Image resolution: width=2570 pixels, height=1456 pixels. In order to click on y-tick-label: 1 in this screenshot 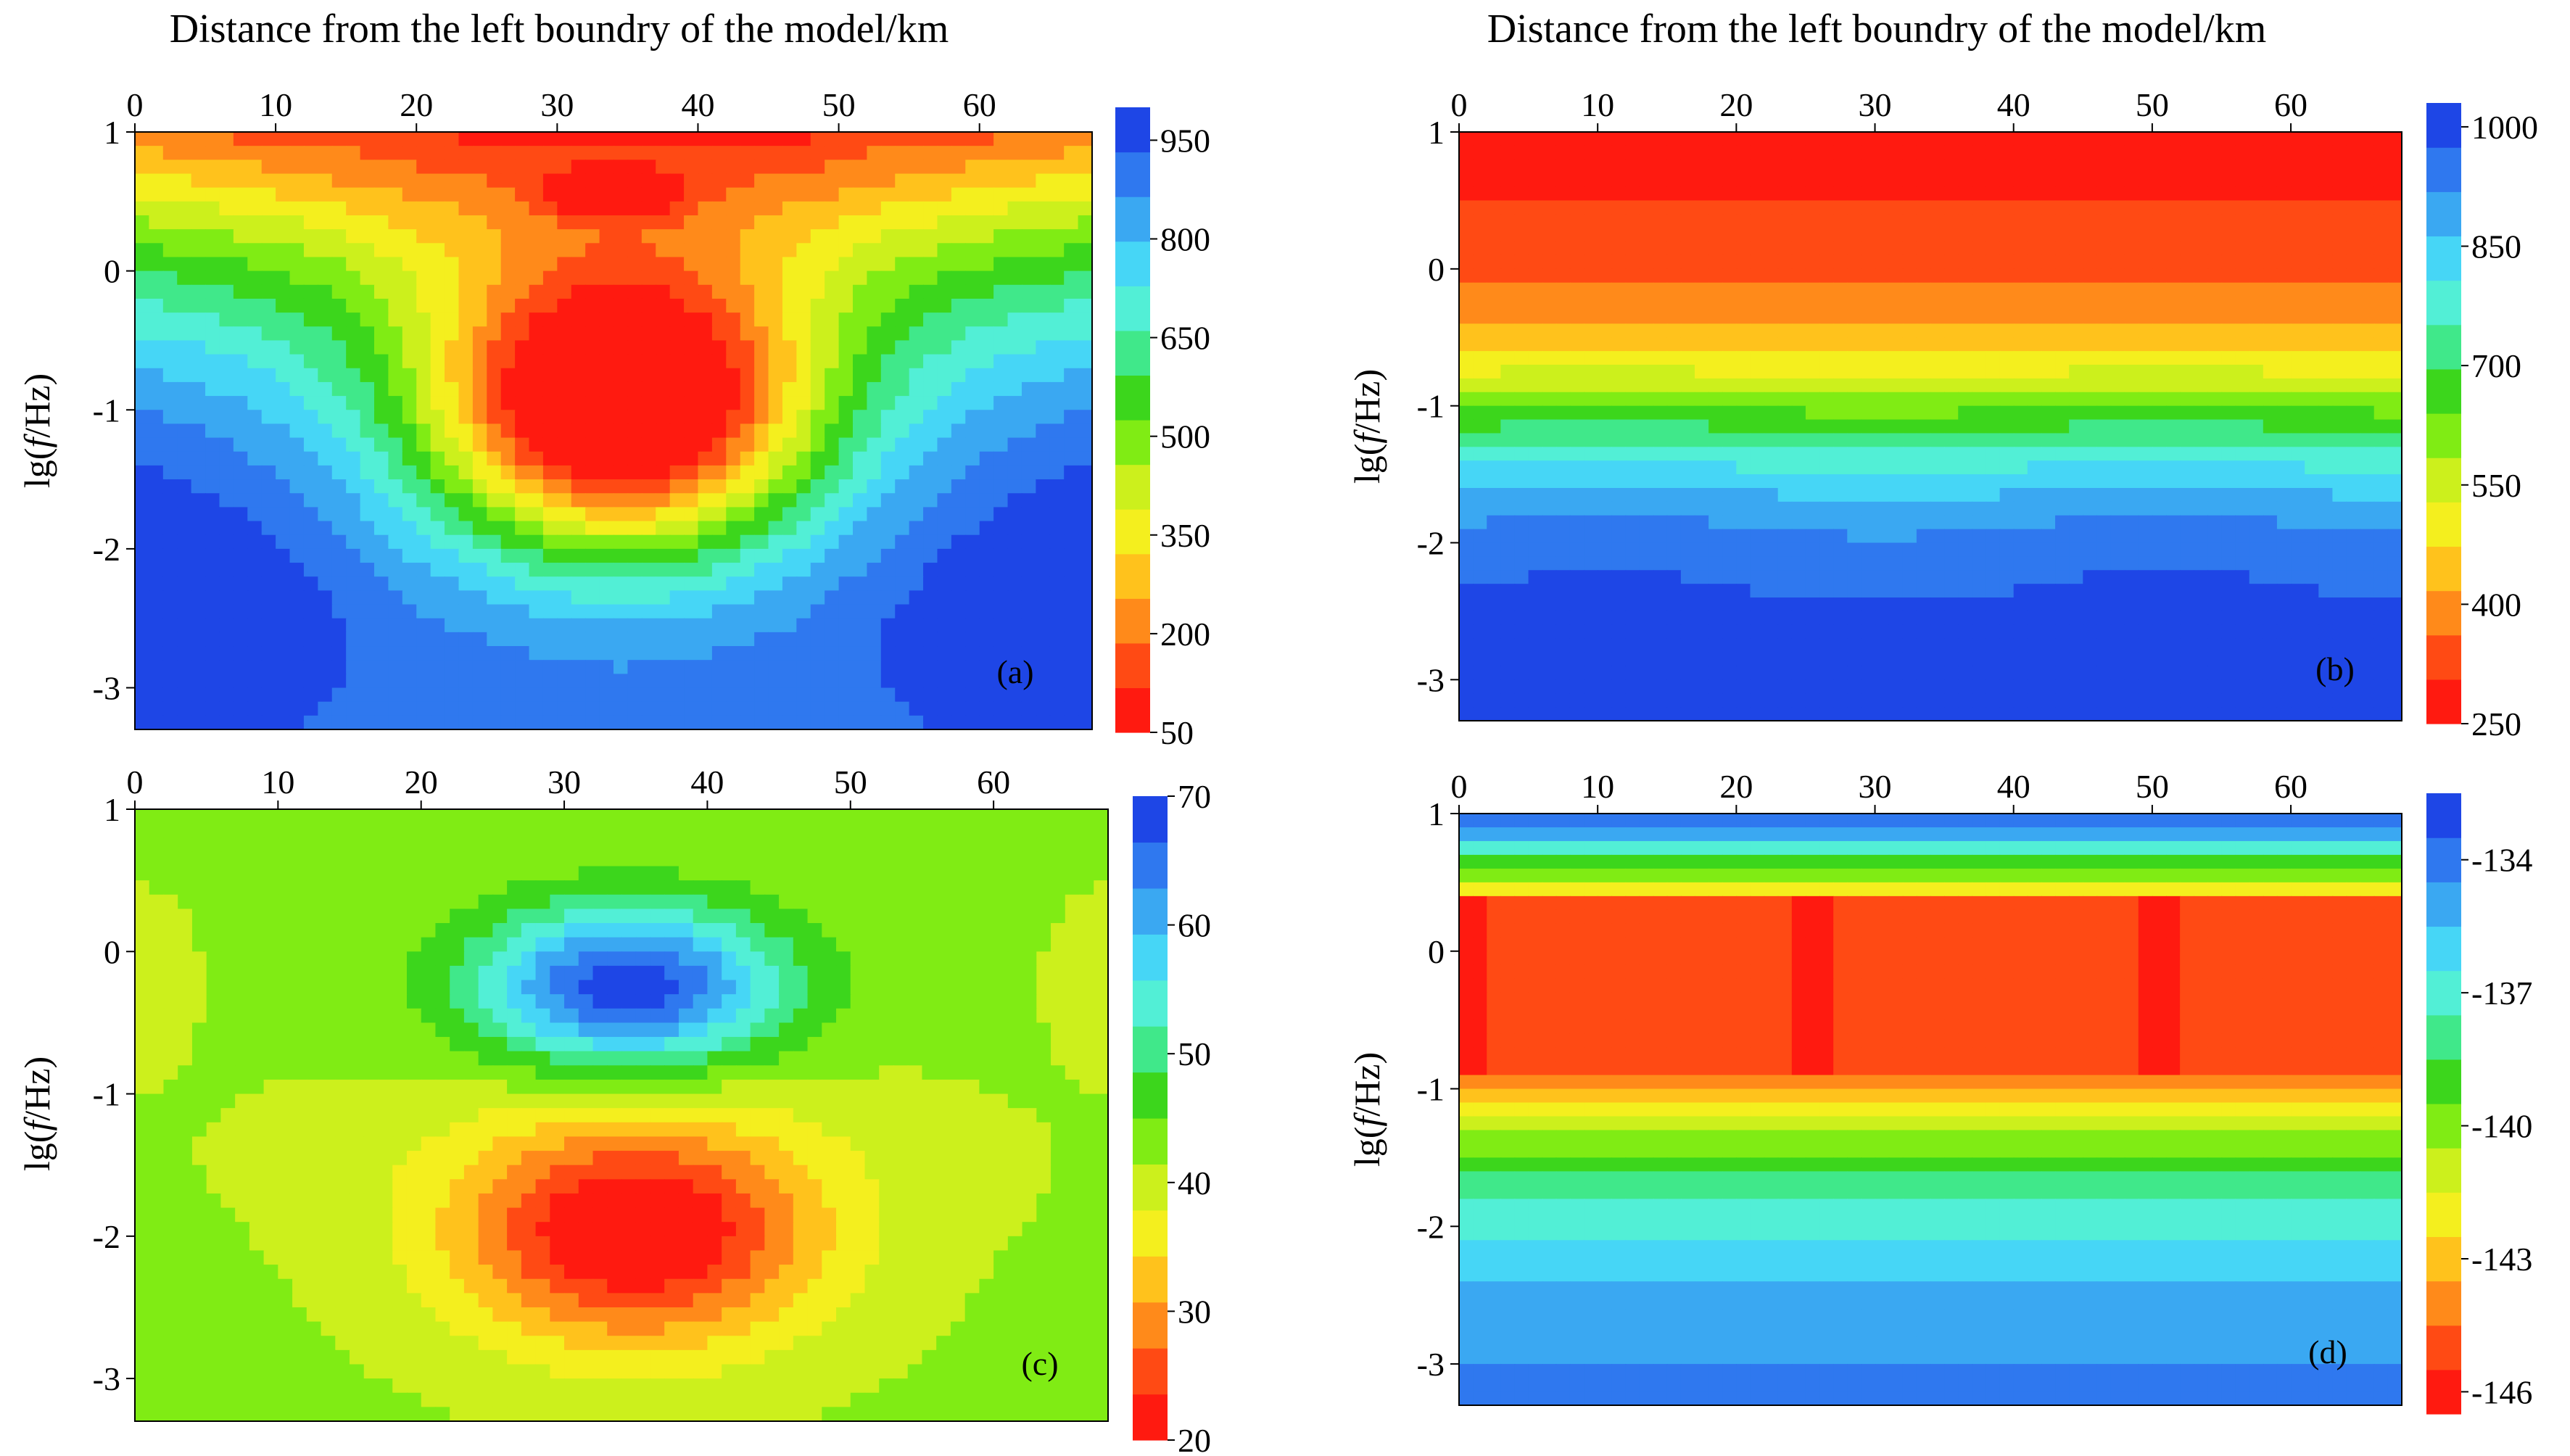, I will do `click(112, 132)`.